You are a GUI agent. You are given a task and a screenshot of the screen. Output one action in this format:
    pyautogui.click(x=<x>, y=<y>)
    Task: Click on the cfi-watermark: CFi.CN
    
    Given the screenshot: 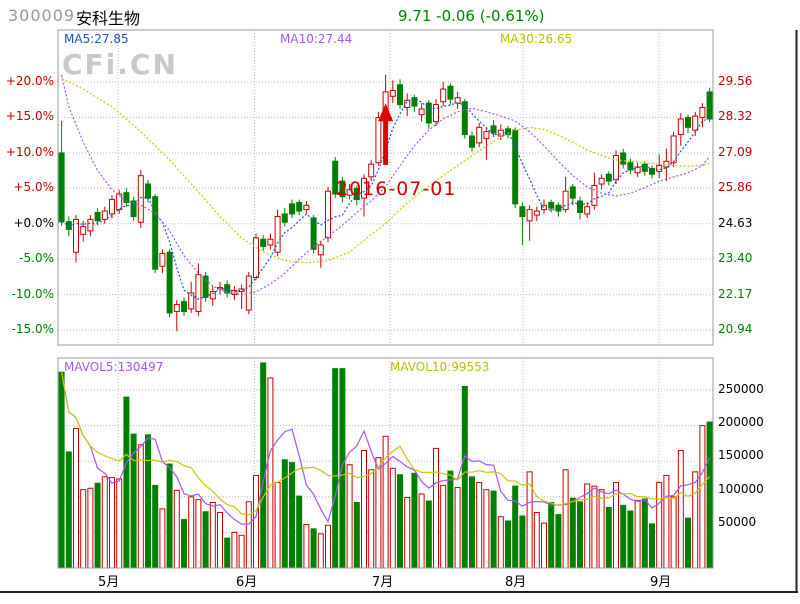 What is the action you would take?
    pyautogui.click(x=120, y=64)
    